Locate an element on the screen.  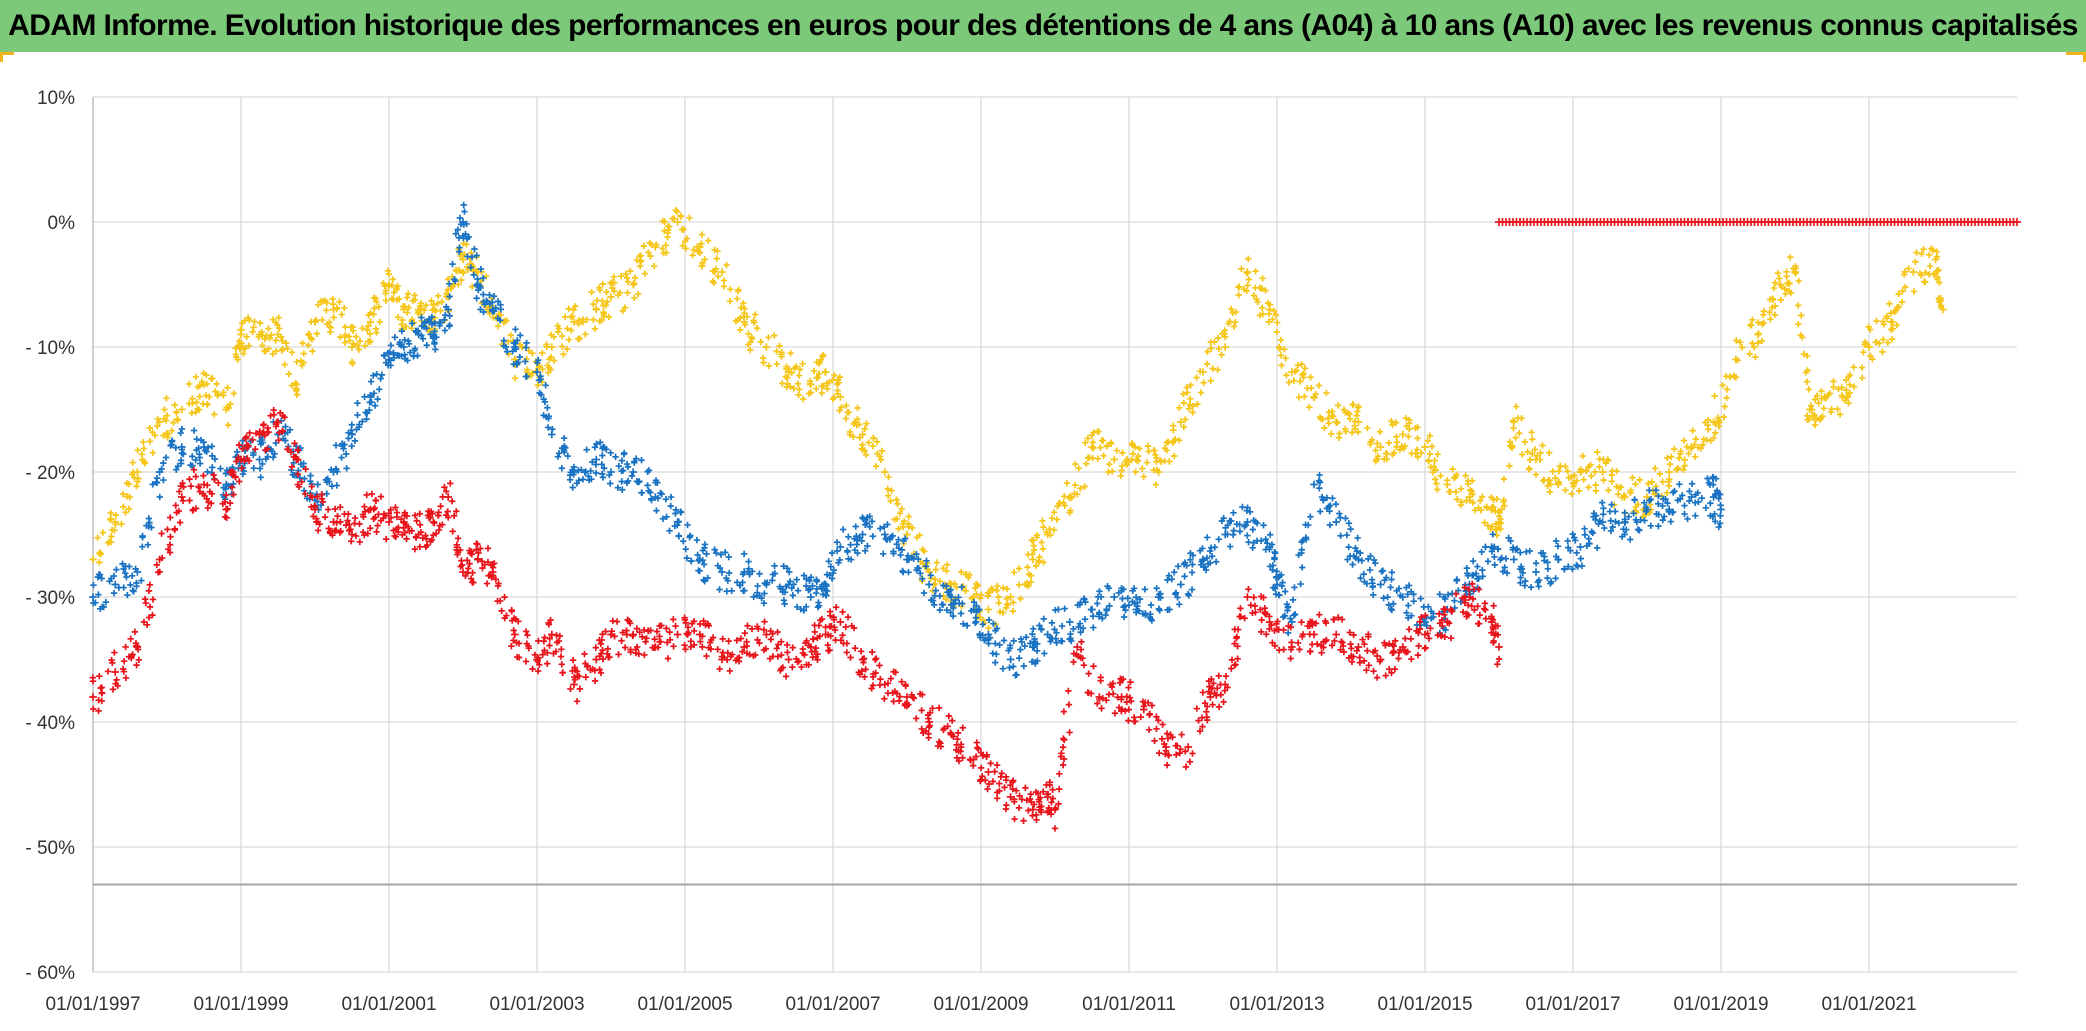
x-tick-label: 01/01/2009 is located at coordinates (980, 1004).